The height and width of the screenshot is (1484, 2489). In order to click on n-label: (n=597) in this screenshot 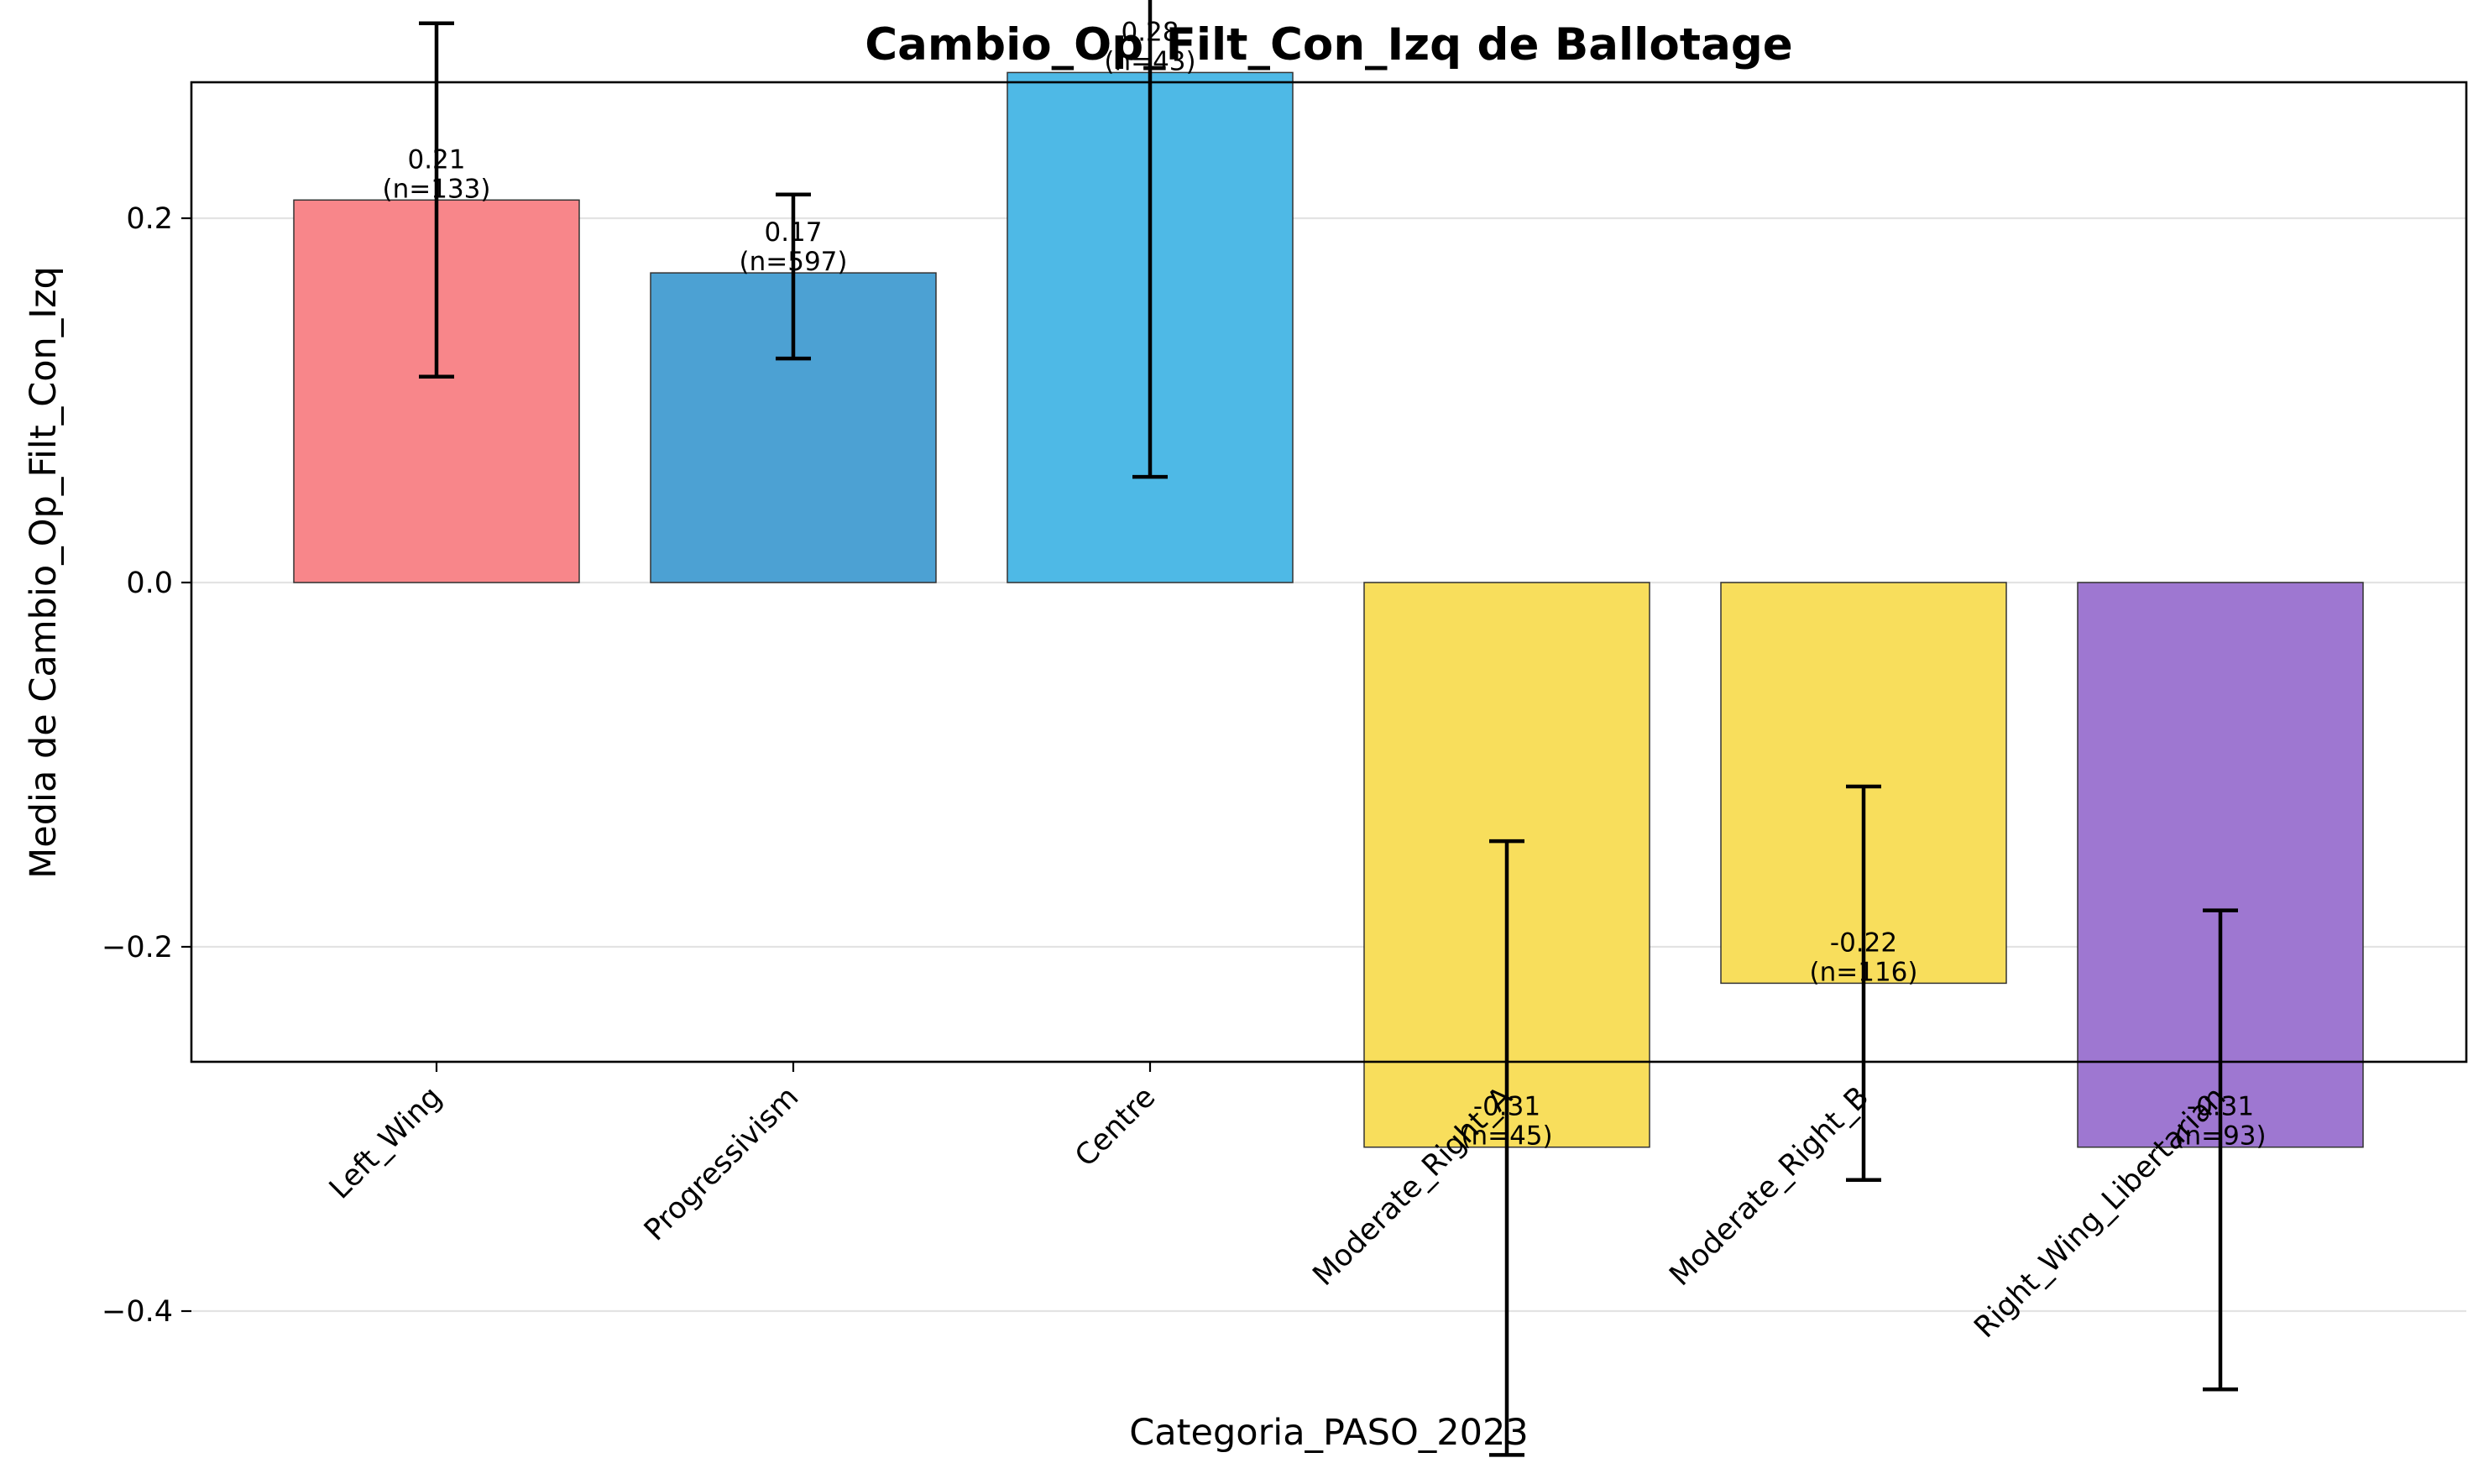, I will do `click(794, 262)`.